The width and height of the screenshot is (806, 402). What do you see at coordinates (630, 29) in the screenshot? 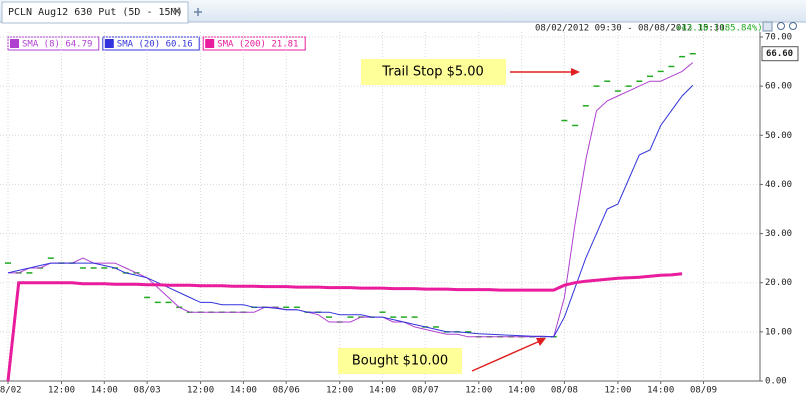
I see `range-text: 08/02/2012 09:30 - 08/08/2012 15:30` at bounding box center [630, 29].